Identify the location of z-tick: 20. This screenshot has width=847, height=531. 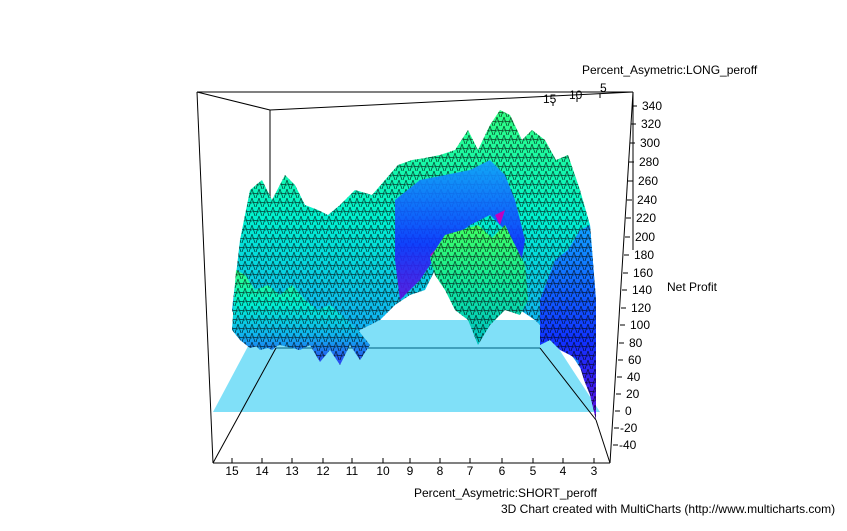
(633, 394).